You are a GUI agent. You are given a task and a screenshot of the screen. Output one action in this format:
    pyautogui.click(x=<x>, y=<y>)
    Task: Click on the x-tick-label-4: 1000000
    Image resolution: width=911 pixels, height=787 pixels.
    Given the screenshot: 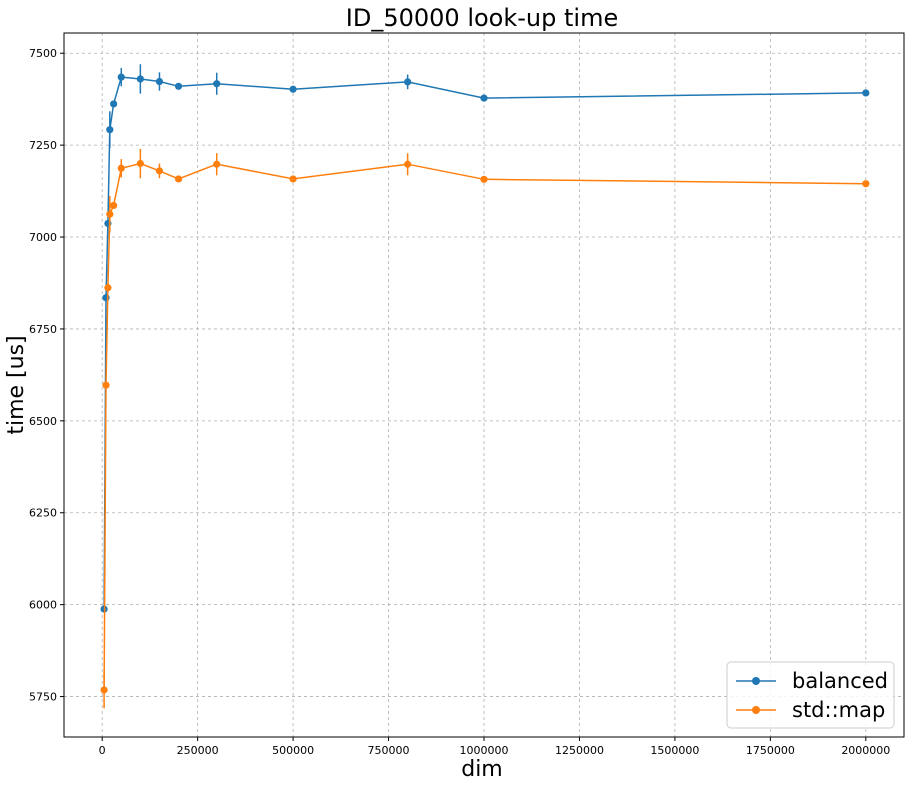 What is the action you would take?
    pyautogui.click(x=484, y=750)
    